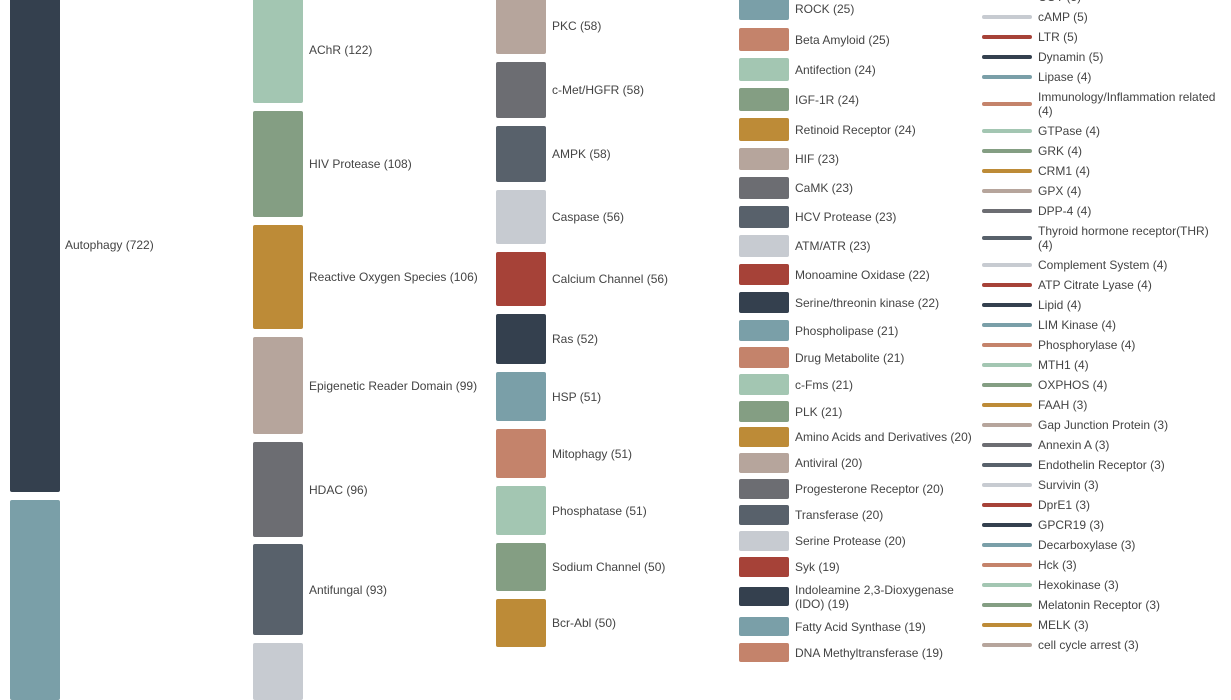 The height and width of the screenshot is (700, 1231). I want to click on bar-epigenetic-reader-domain, so click(278, 385).